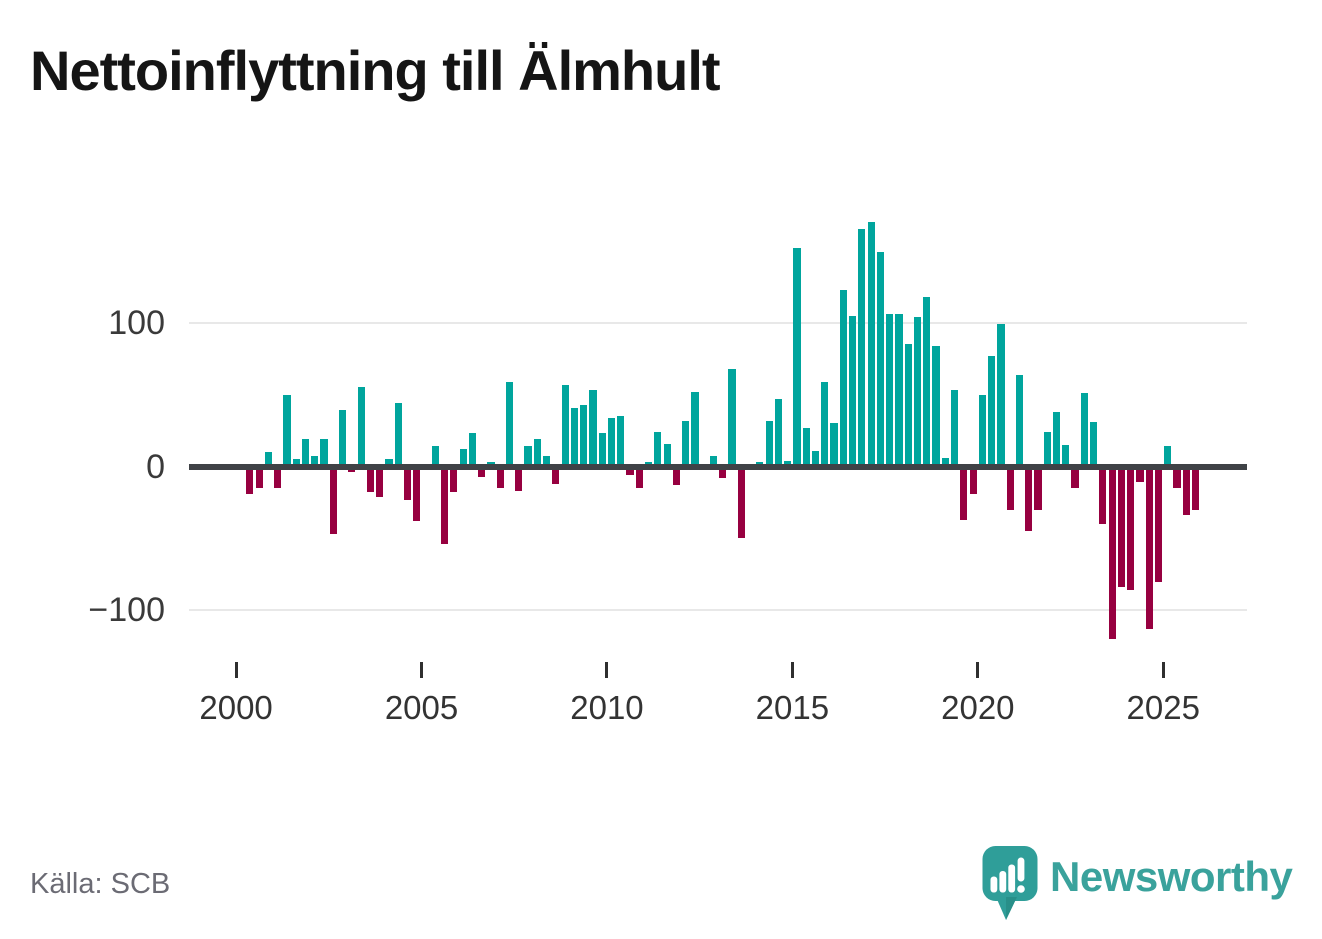 The width and height of the screenshot is (1322, 939). What do you see at coordinates (1171, 876) in the screenshot?
I see `newsworthy-wordmark: Newsworthy` at bounding box center [1171, 876].